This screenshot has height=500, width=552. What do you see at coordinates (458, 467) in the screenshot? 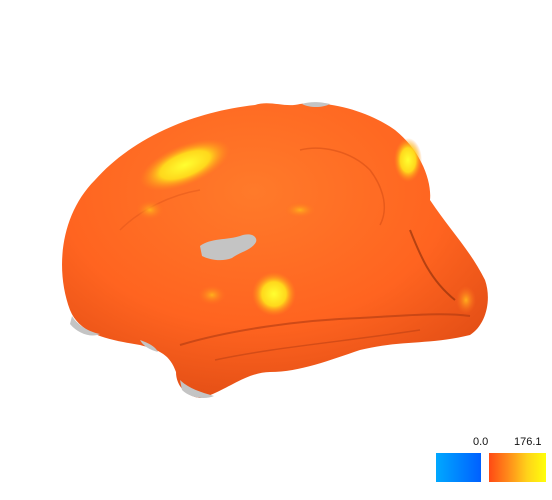
I see `colorbar-negative-gradient` at bounding box center [458, 467].